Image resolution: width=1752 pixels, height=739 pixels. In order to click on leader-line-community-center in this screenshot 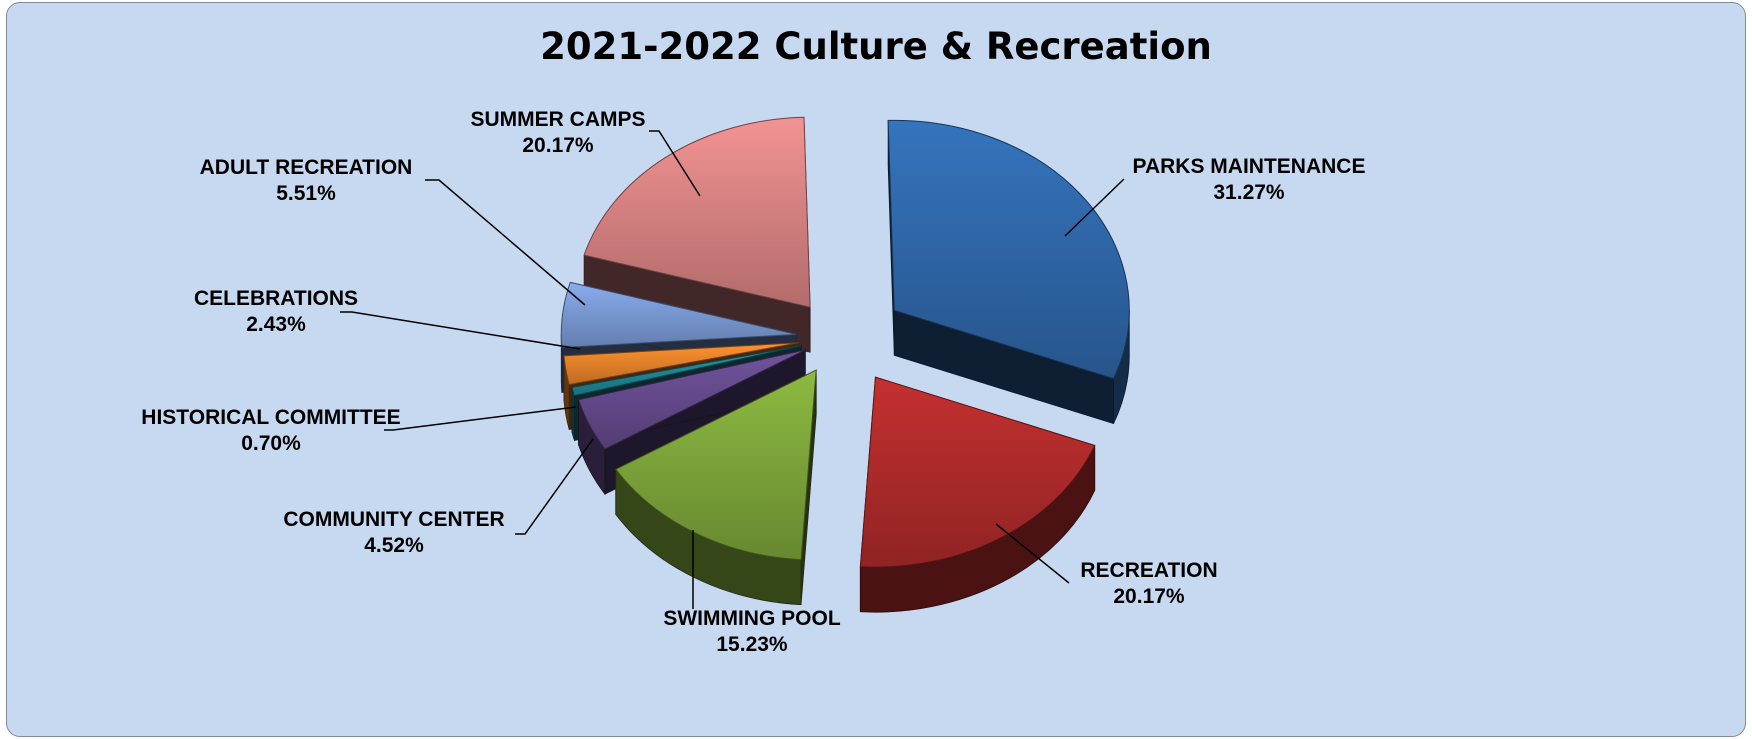, I will do `click(554, 486)`.